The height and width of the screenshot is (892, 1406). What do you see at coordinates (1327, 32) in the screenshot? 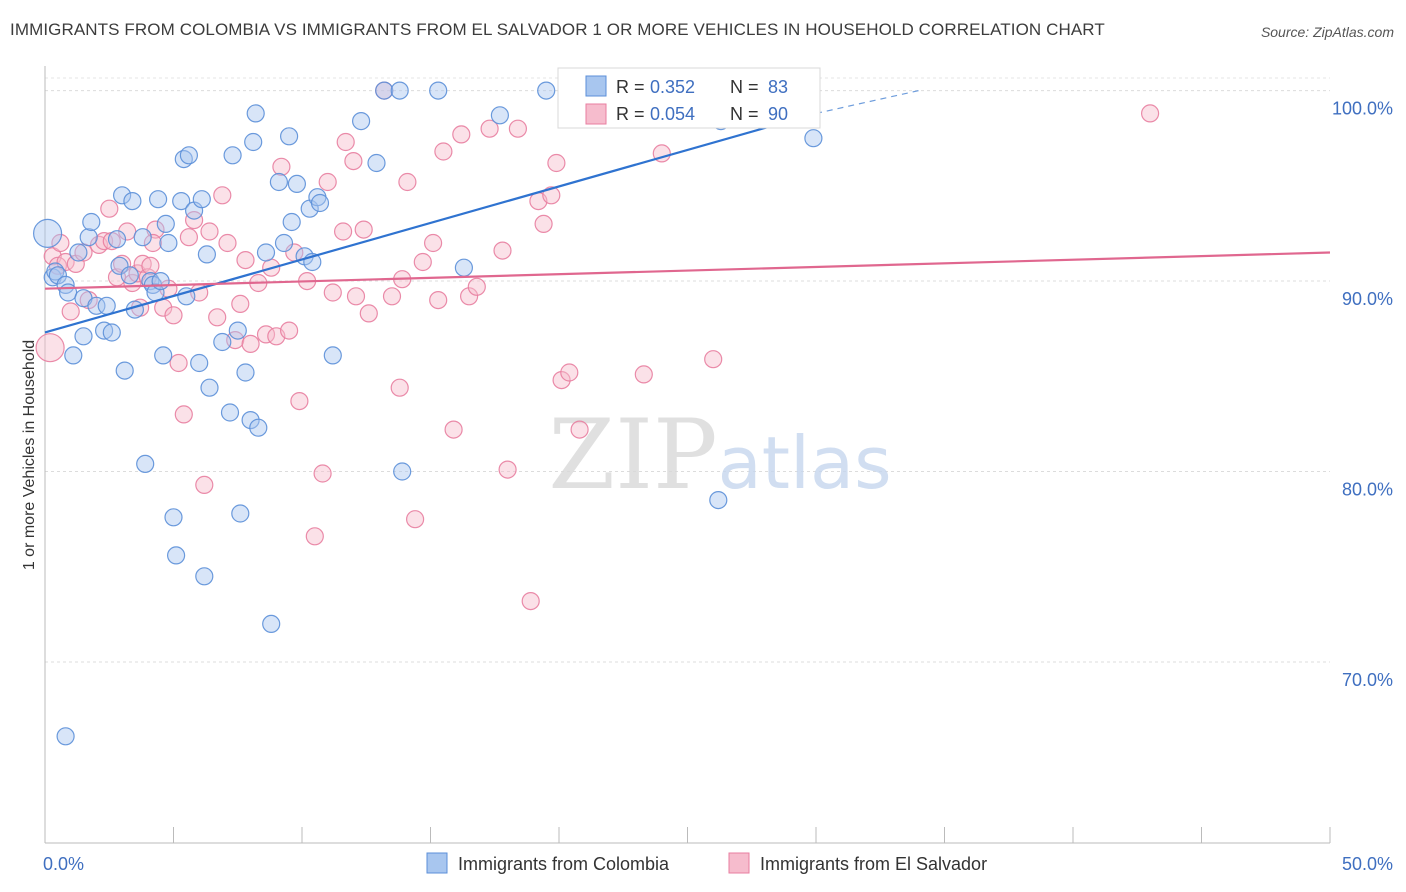
I see `chart-source: Source: ZipAtlas.com` at bounding box center [1327, 32].